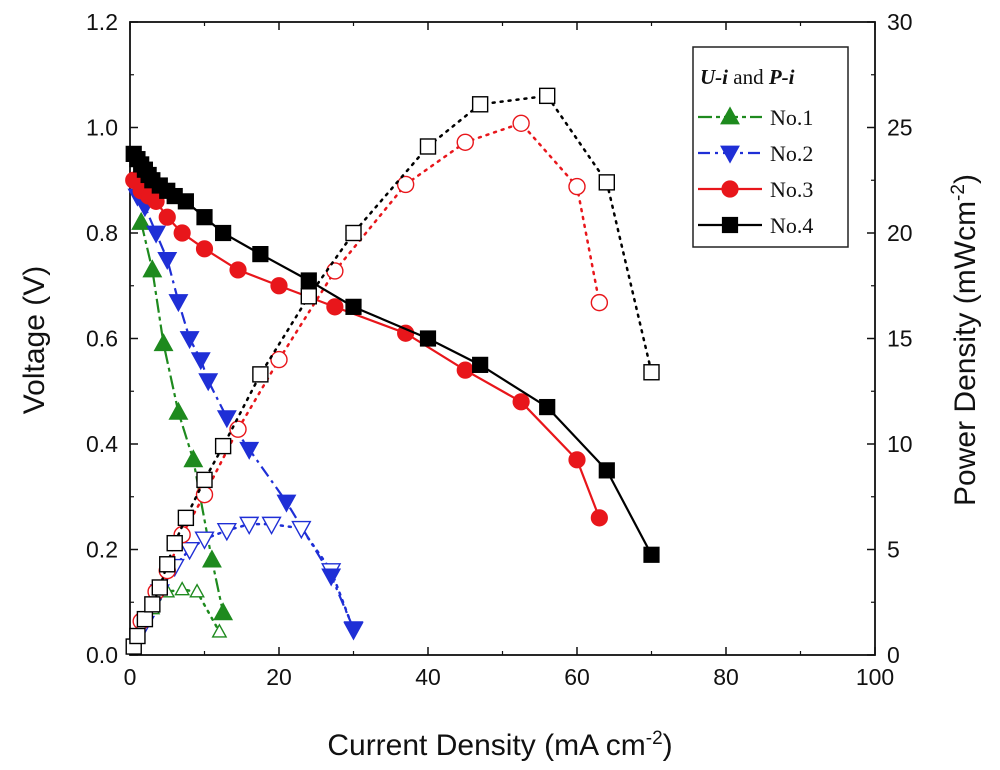  I want to click on y2-tick-label: 30, so click(900, 22).